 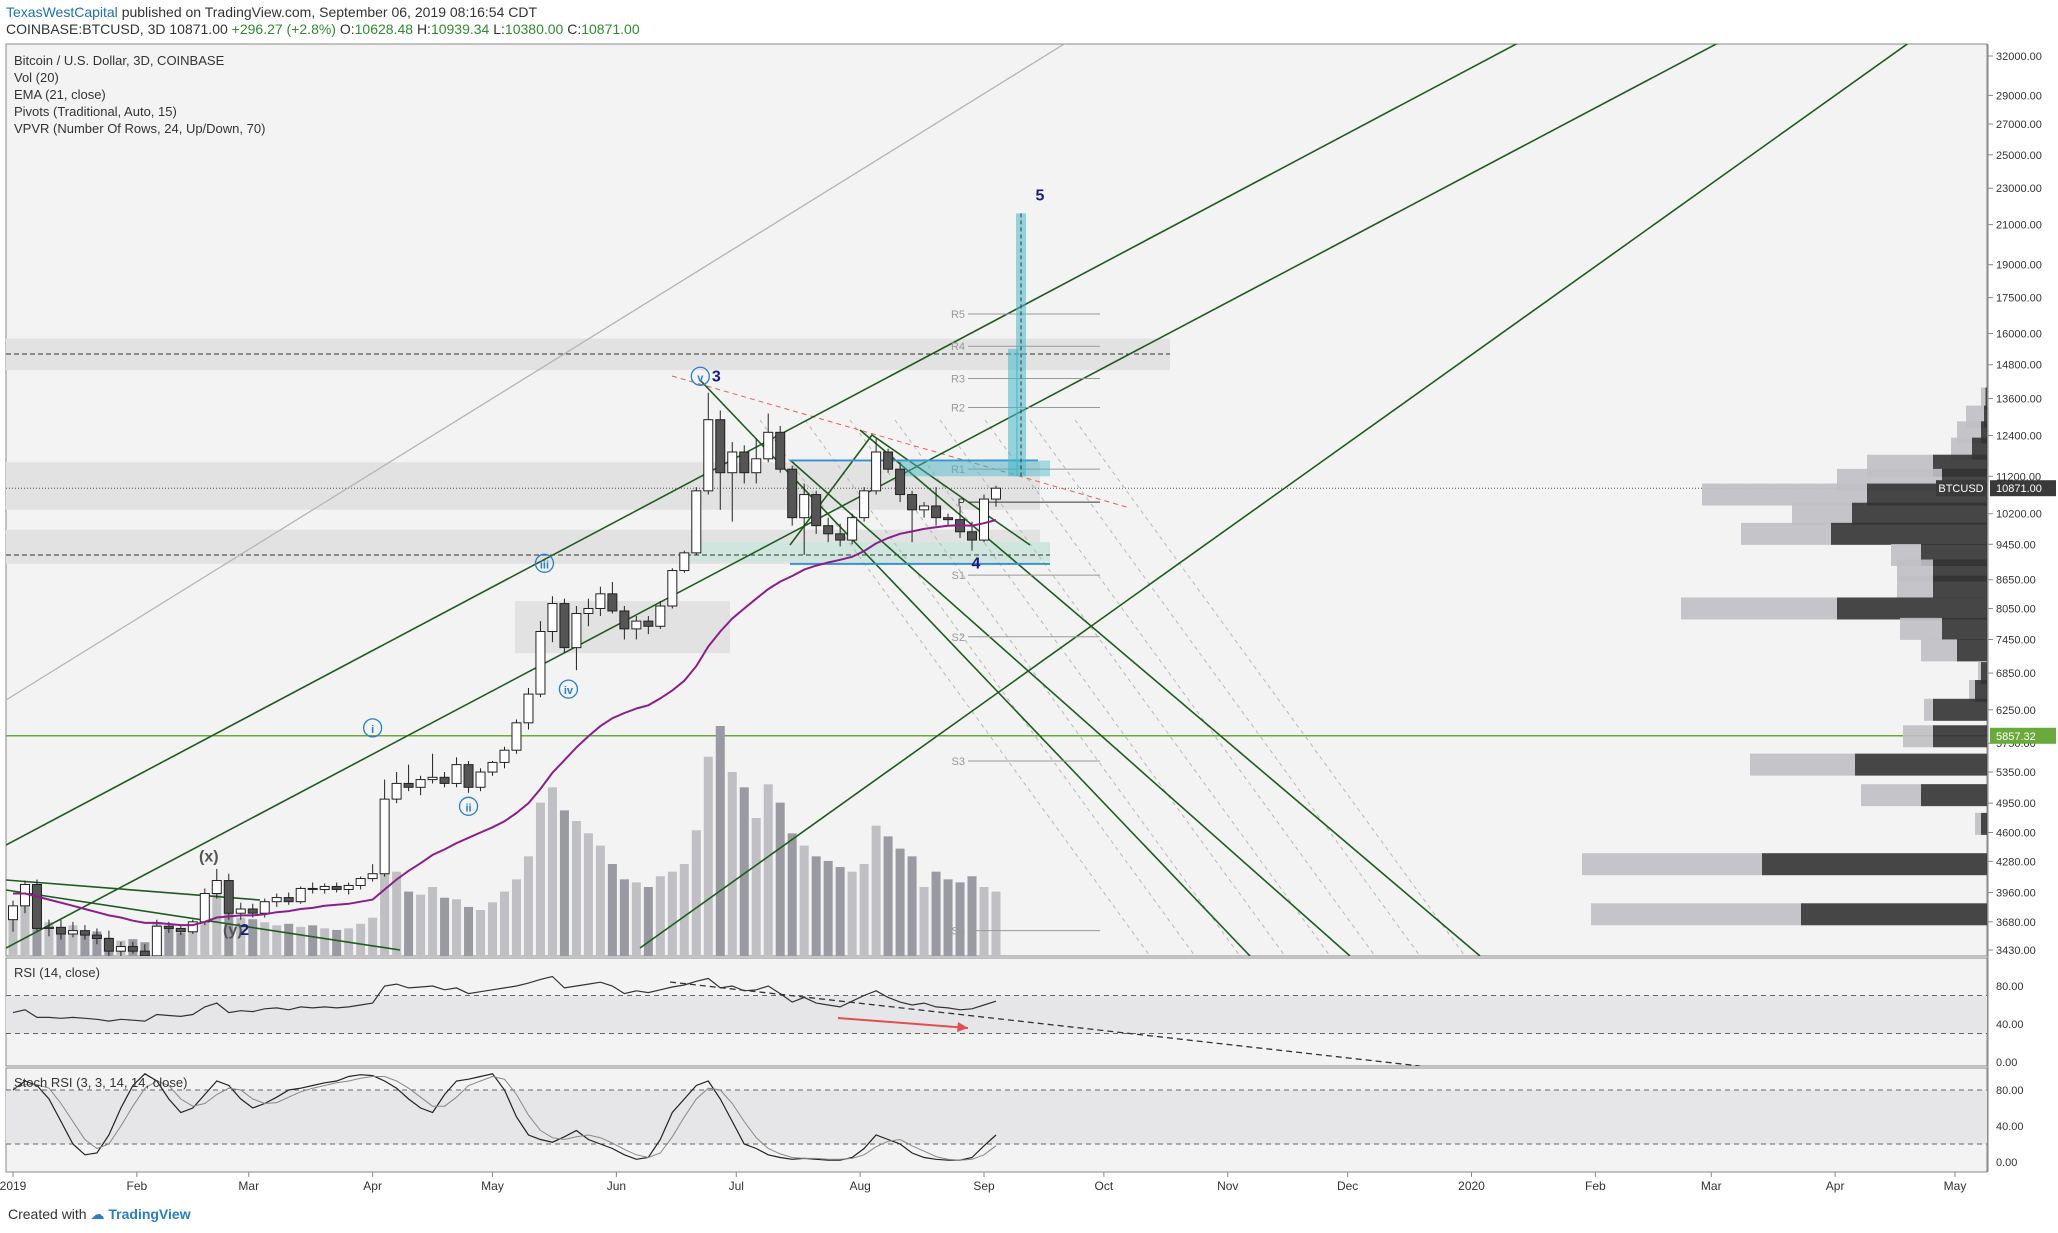 What do you see at coordinates (95, 111) in the screenshot?
I see `legend-pivots: Pivots (Traditional, Auto, 15)` at bounding box center [95, 111].